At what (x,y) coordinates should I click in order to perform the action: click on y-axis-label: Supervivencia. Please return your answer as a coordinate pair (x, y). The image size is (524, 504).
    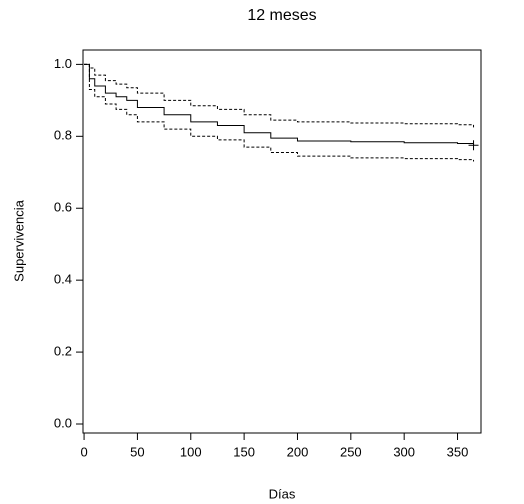
    Looking at the image, I should click on (18, 240).